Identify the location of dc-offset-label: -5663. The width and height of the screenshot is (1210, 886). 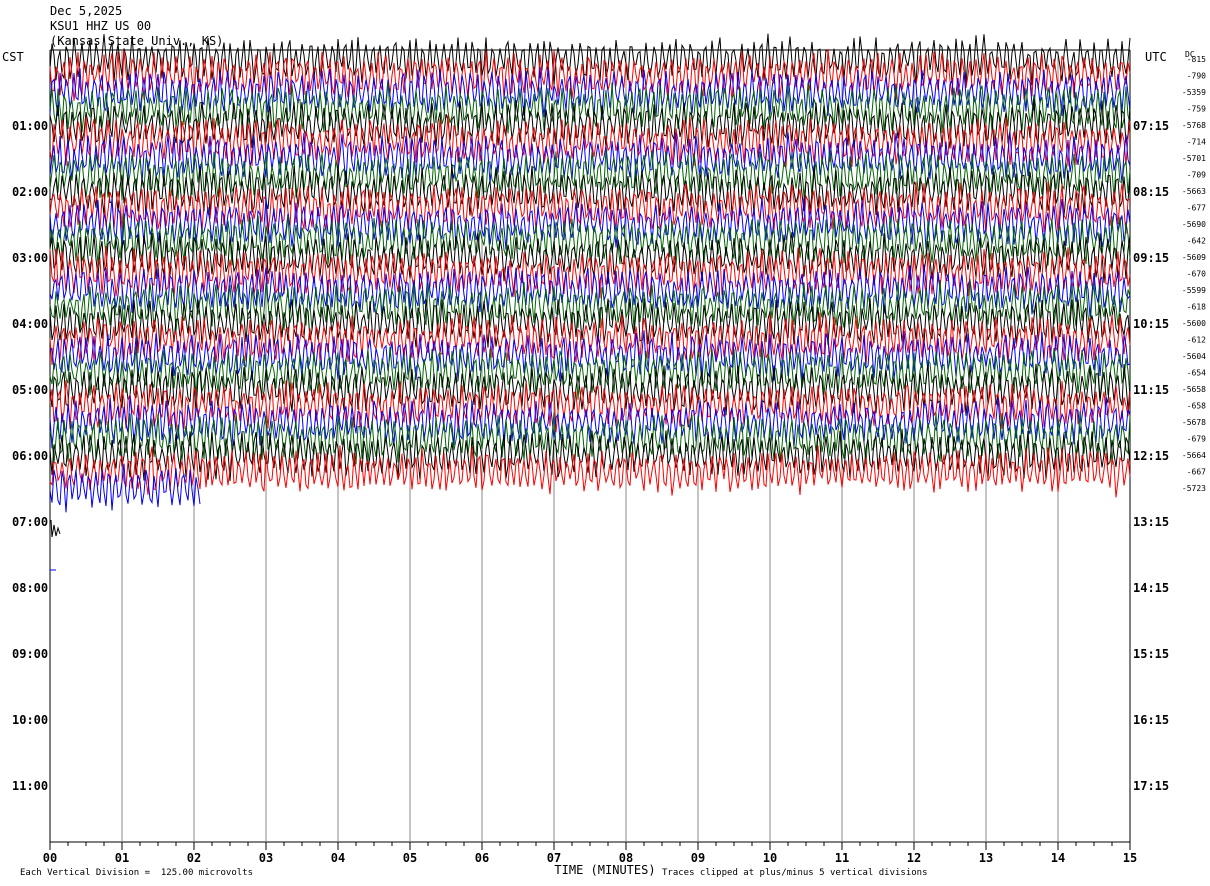
(1194, 191).